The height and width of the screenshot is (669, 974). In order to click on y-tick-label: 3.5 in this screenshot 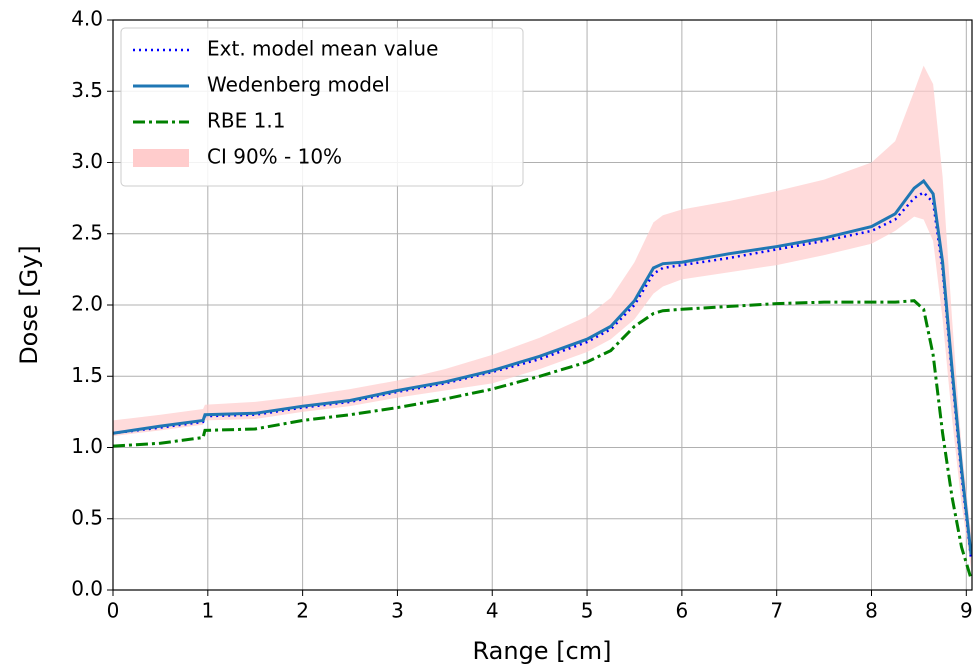, I will do `click(87, 90)`.